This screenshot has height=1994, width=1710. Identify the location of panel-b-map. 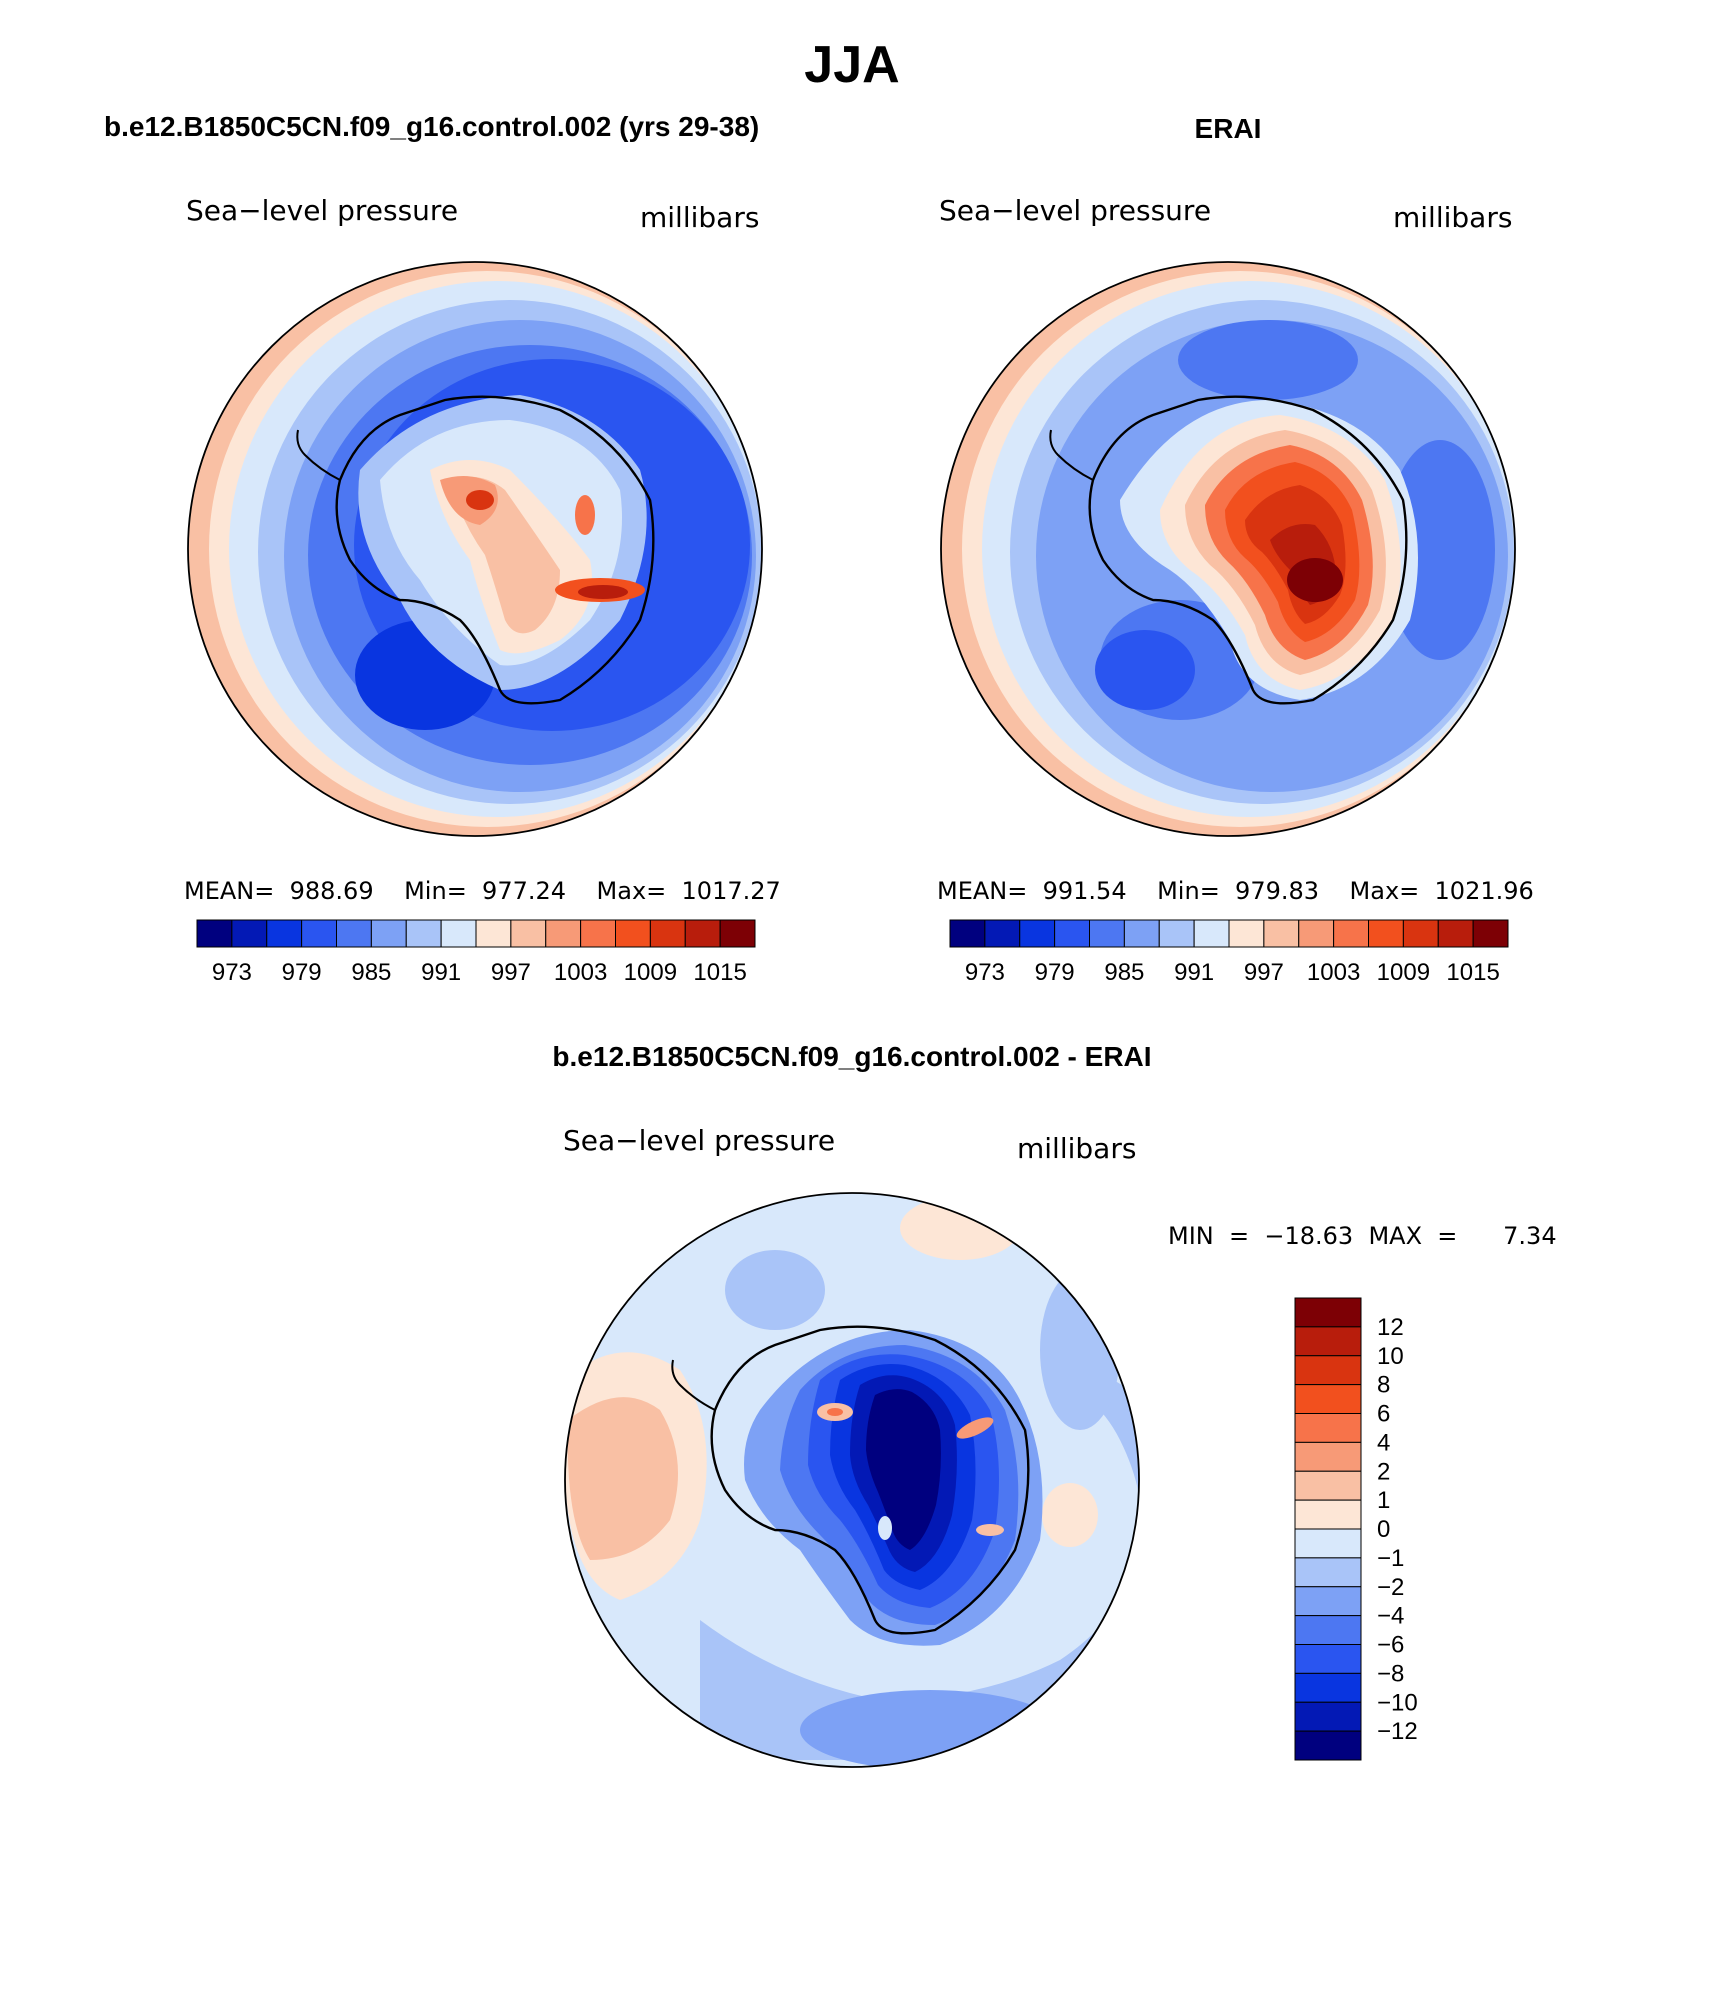
(1228, 549).